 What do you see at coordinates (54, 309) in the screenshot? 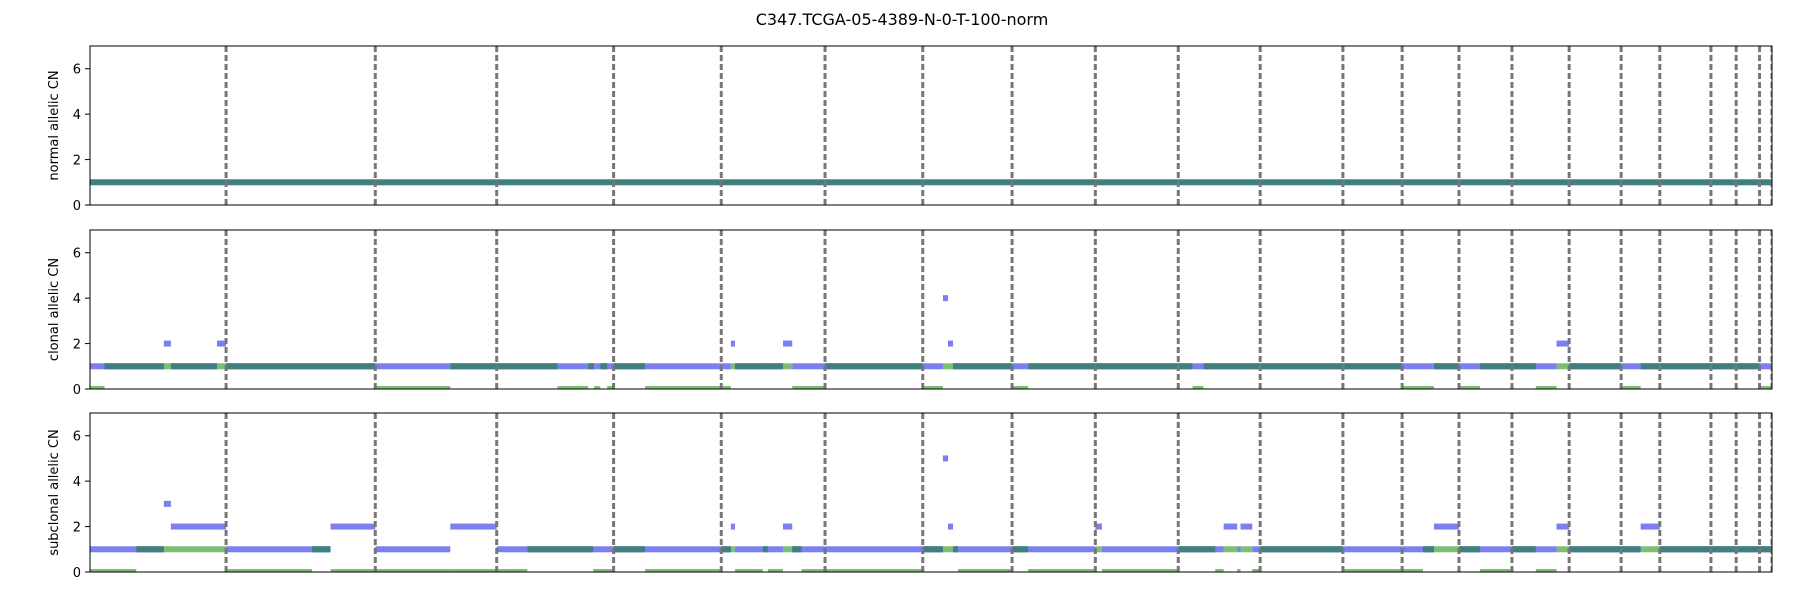
I see `y-axis-label: clonal allelic CN` at bounding box center [54, 309].